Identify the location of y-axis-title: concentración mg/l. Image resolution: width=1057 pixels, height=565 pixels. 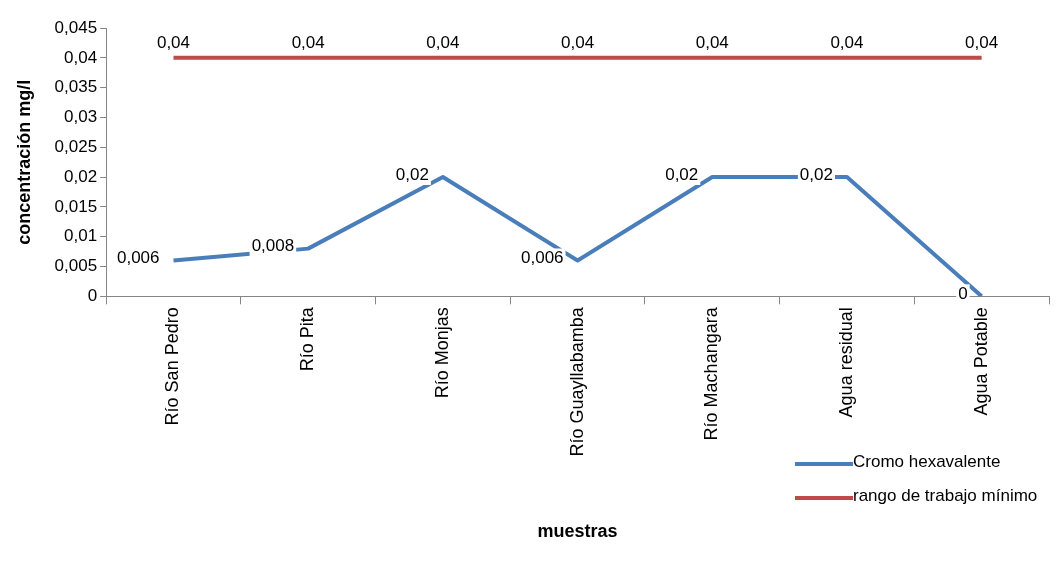
(23, 162).